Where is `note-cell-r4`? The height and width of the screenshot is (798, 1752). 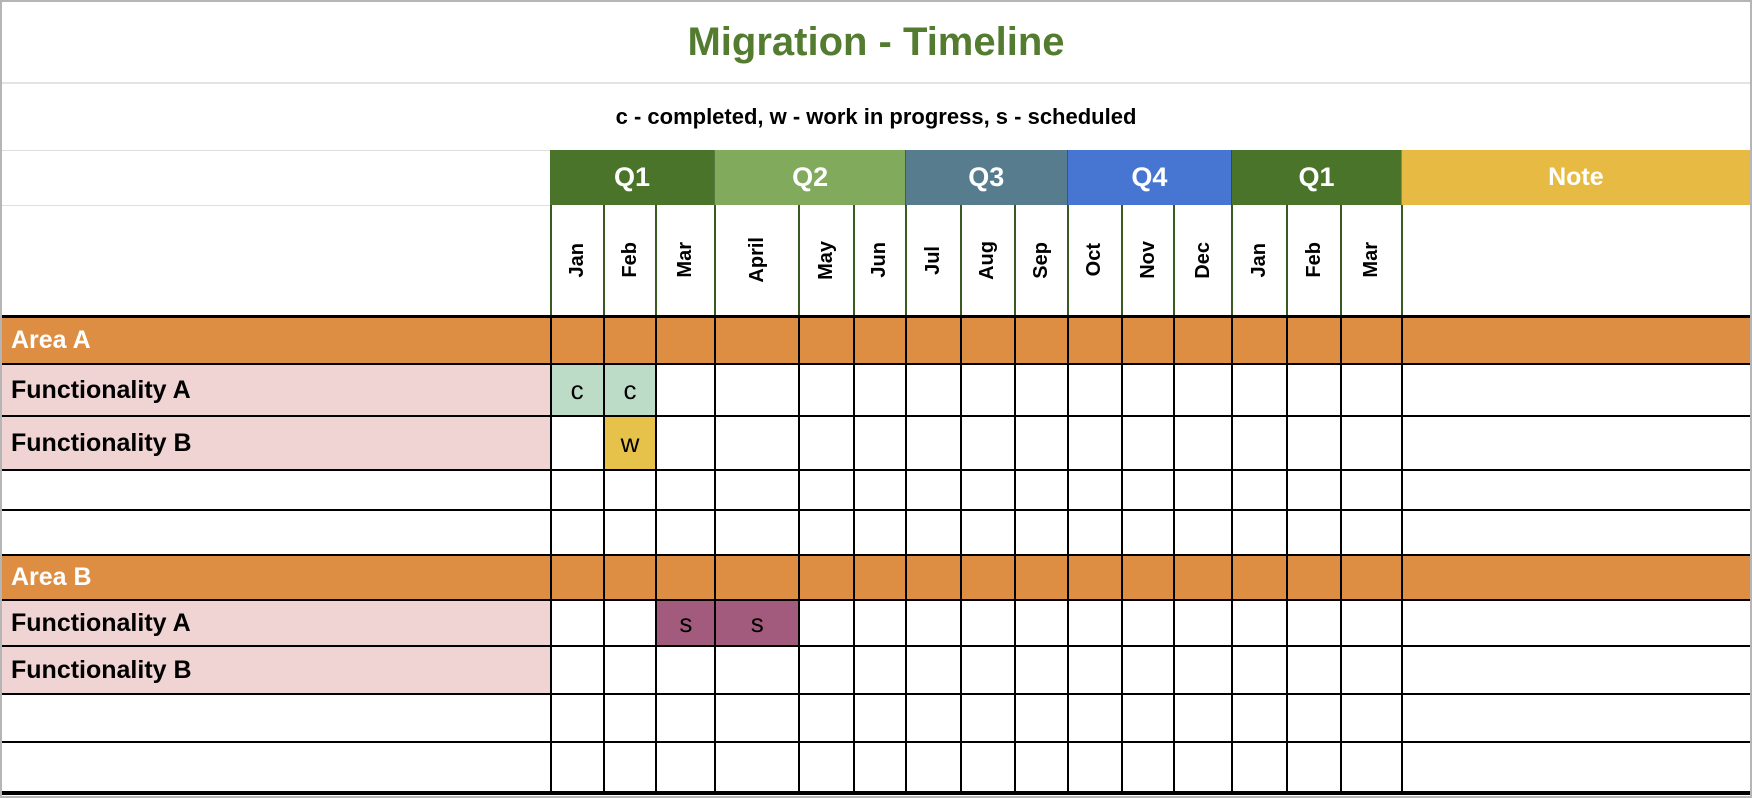
note-cell-r4 is located at coordinates (1575, 532).